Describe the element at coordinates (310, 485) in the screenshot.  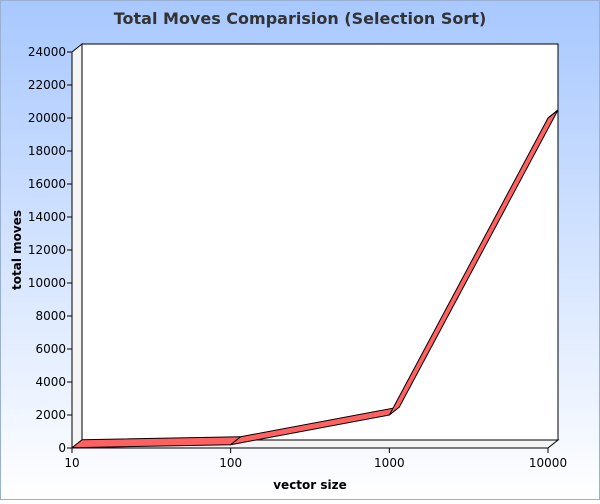
I see `x-axis-label: vector size` at that location.